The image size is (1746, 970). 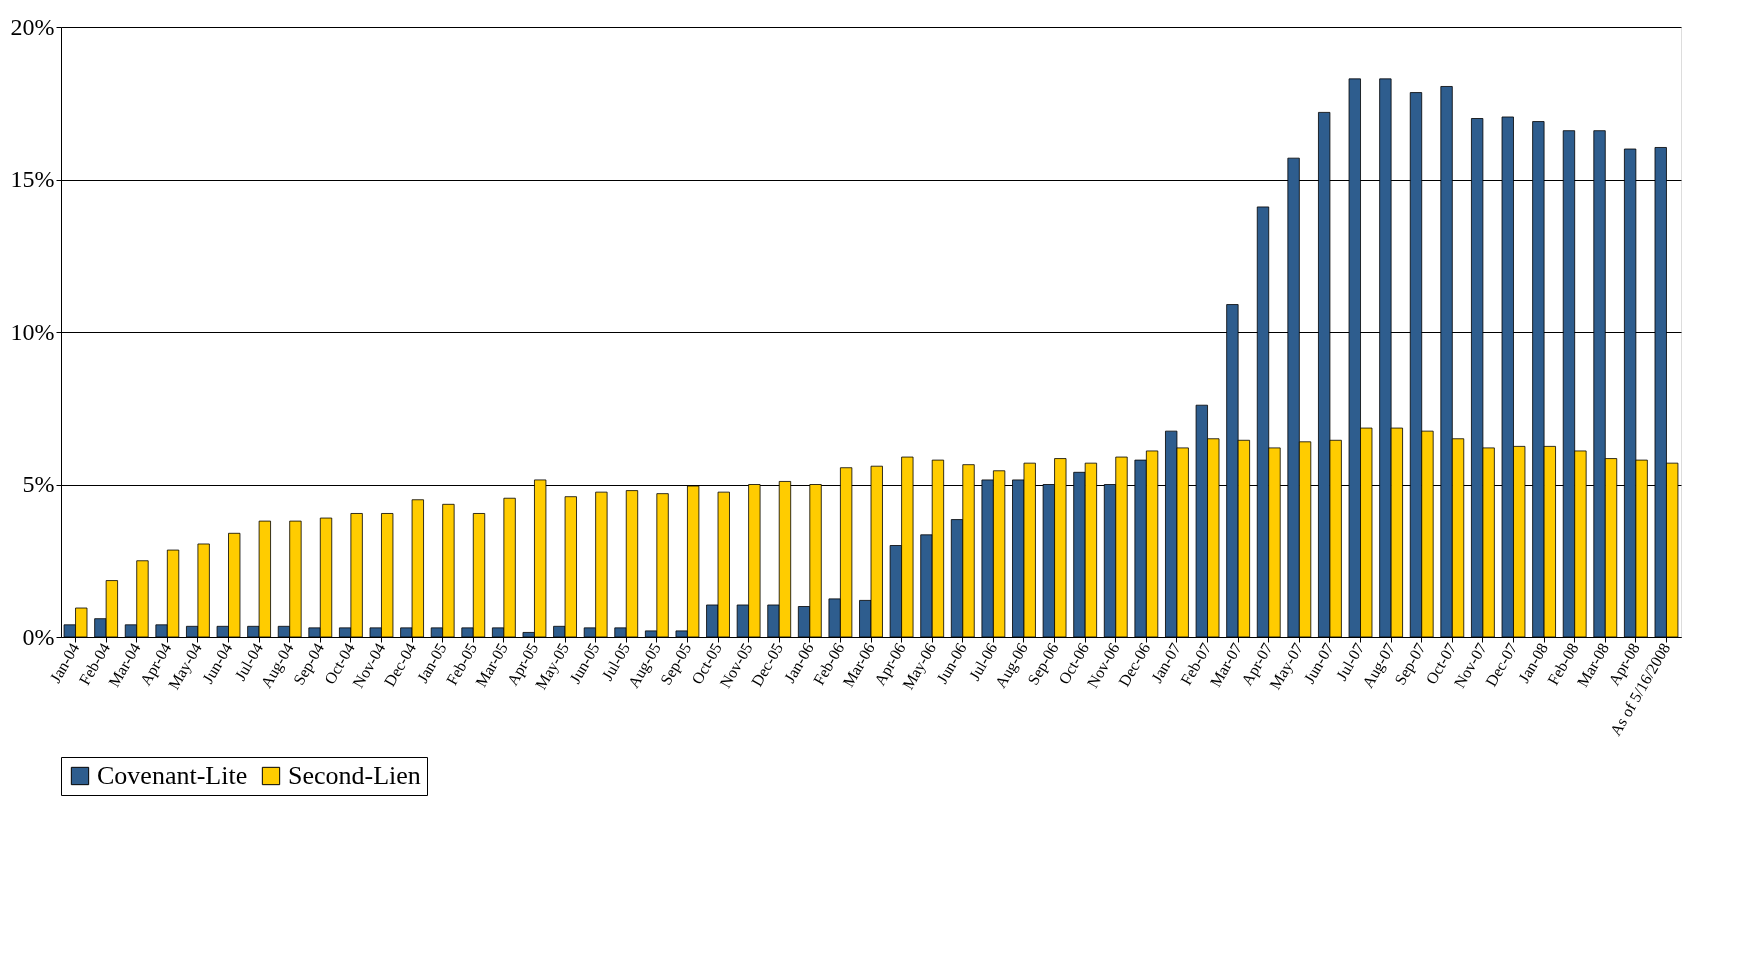 What do you see at coordinates (32, 179) in the screenshot?
I see `y-tick-label: 15%` at bounding box center [32, 179].